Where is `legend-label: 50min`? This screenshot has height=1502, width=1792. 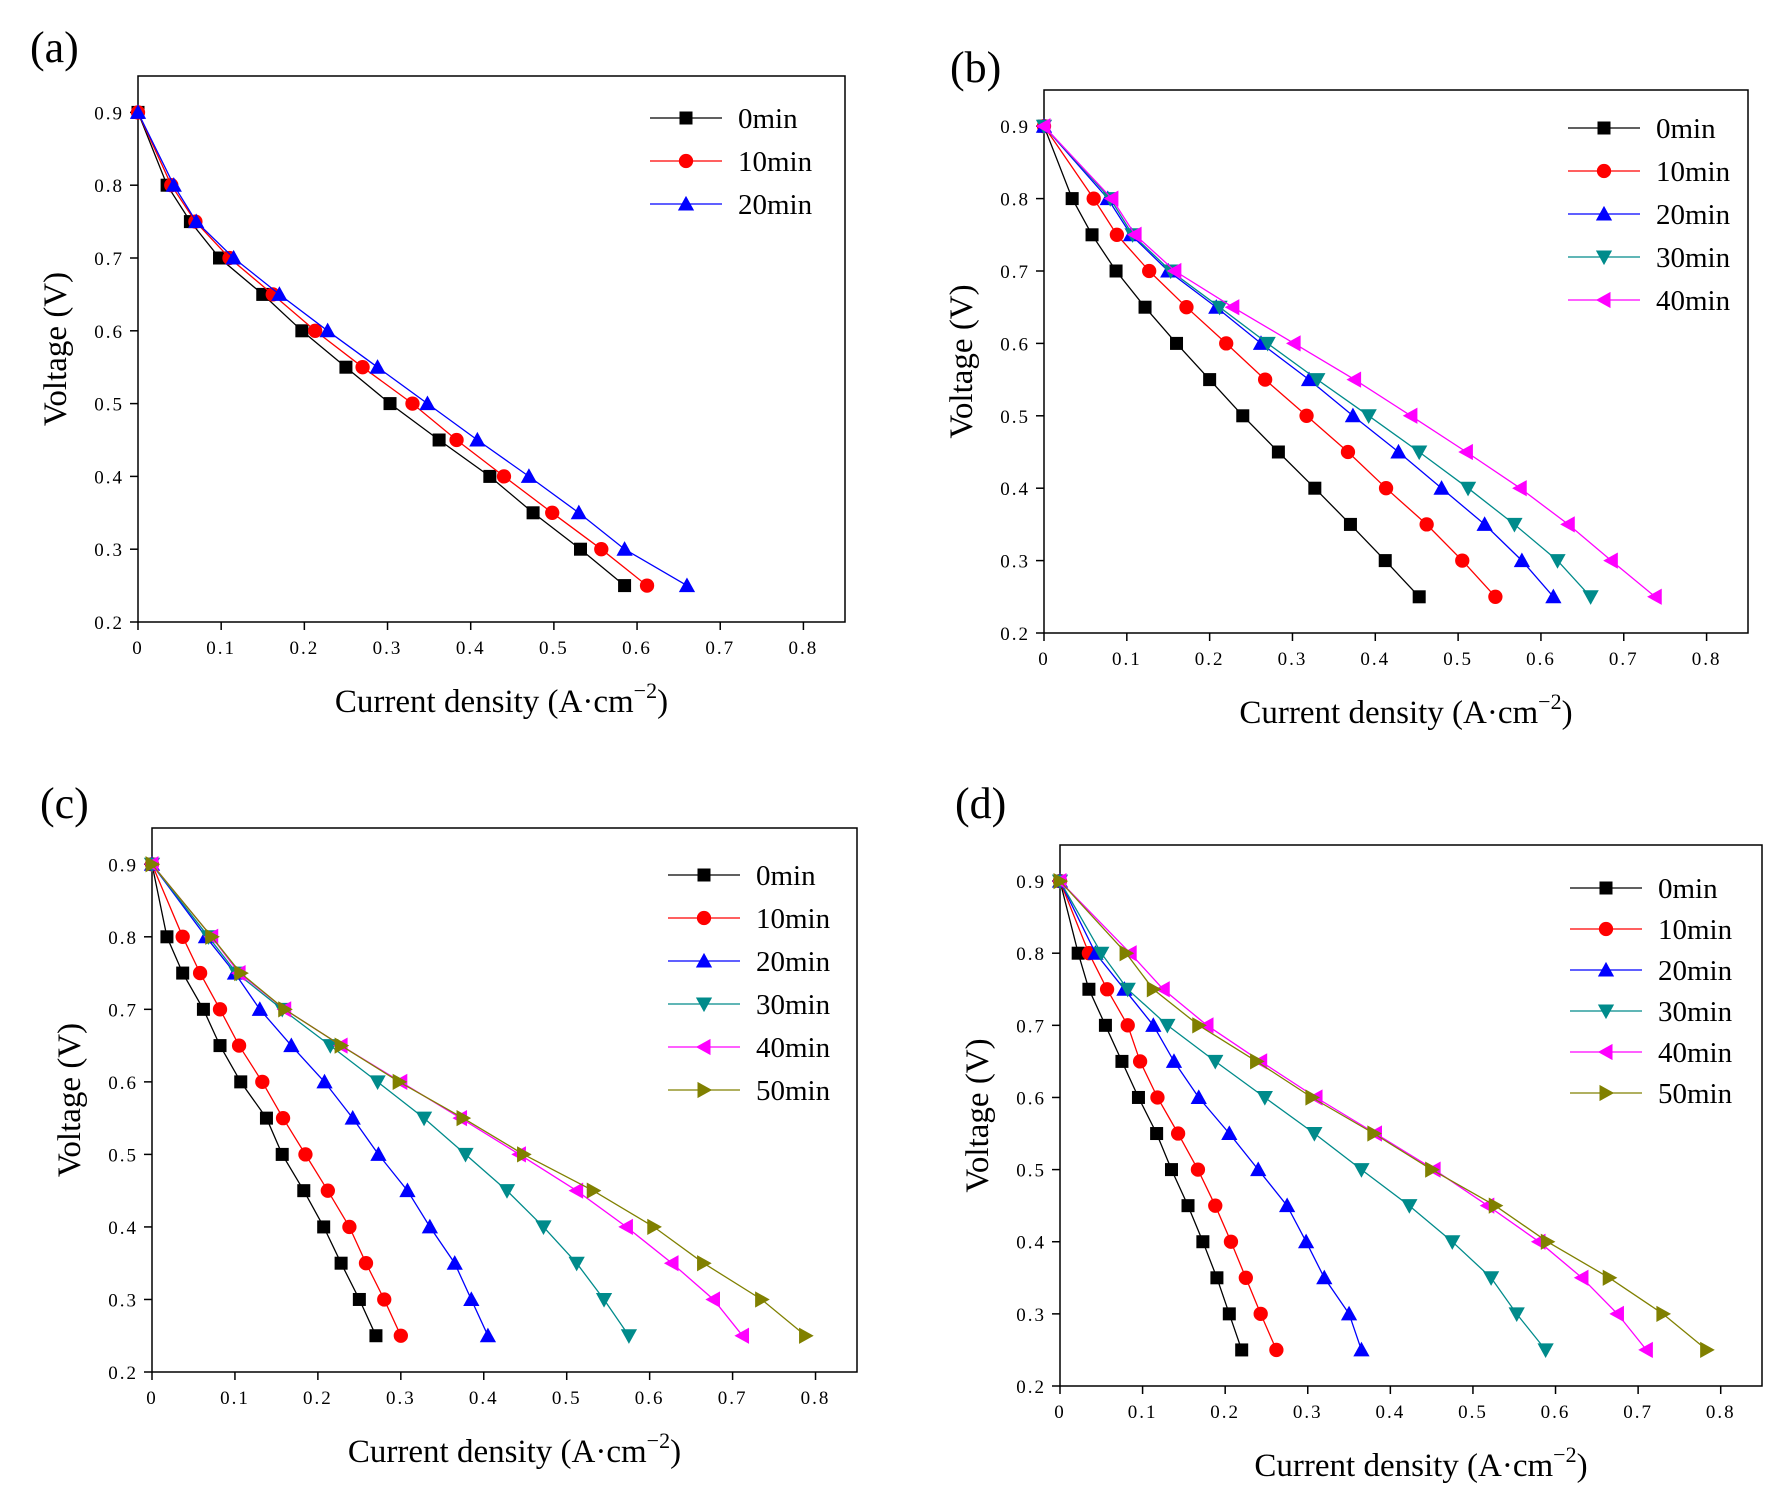
legend-label: 50min is located at coordinates (1695, 1094).